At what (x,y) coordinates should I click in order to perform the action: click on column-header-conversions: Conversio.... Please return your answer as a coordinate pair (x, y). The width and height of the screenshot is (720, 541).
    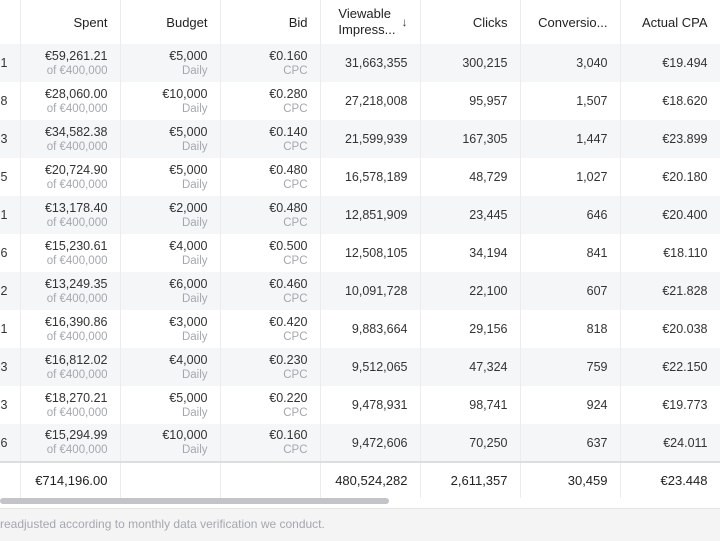
    Looking at the image, I should click on (570, 22).